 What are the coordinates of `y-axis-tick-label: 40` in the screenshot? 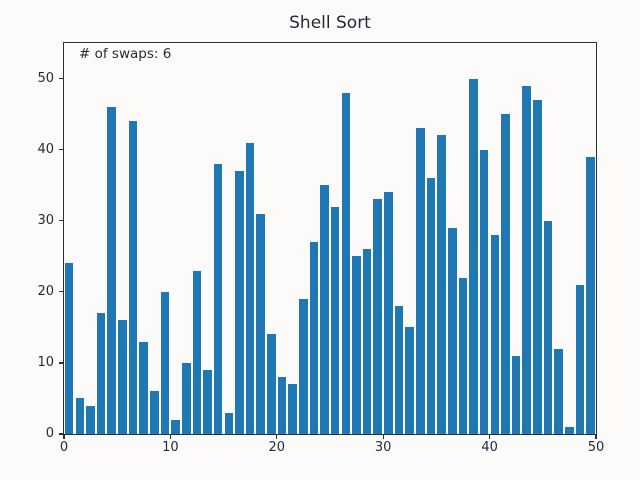 It's located at (45, 149).